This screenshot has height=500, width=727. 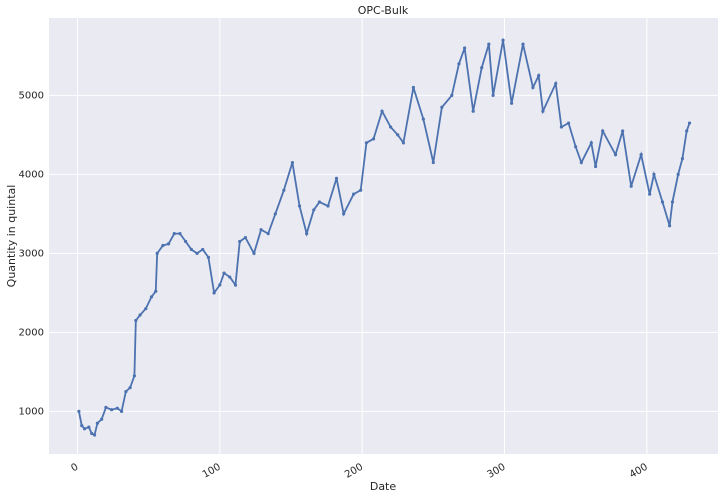 What do you see at coordinates (31, 253) in the screenshot?
I see `y-tick-label: 3000` at bounding box center [31, 253].